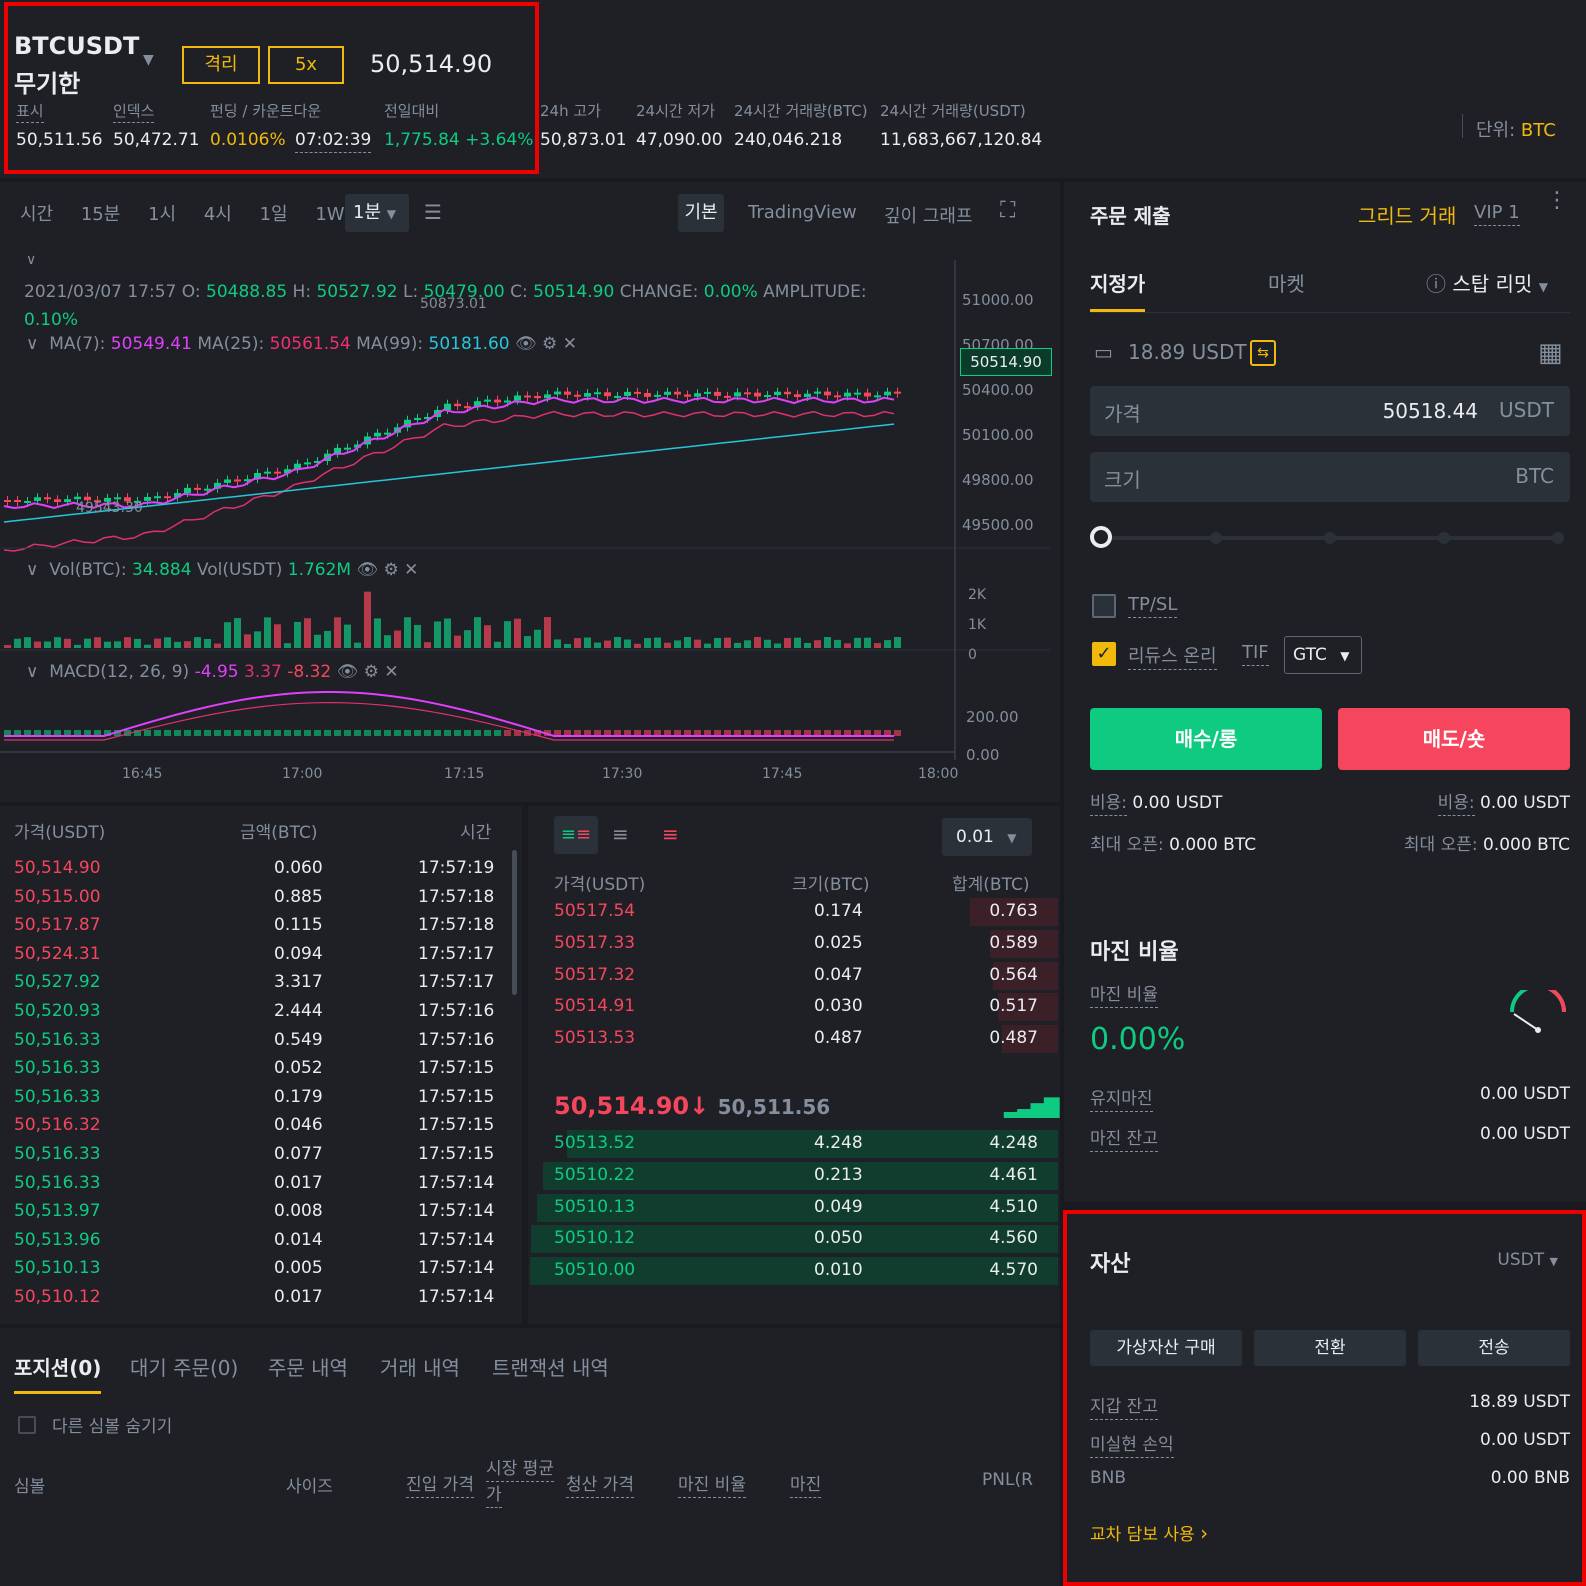  Describe the element at coordinates (1407, 216) in the screenshot. I see `grid-trading-link: 그리드 거래` at that location.